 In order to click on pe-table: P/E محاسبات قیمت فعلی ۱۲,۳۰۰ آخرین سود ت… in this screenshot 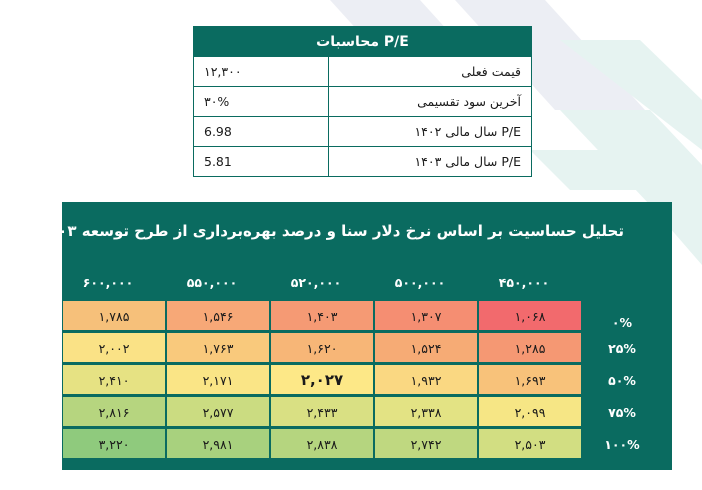, I will do `click(362, 101)`.